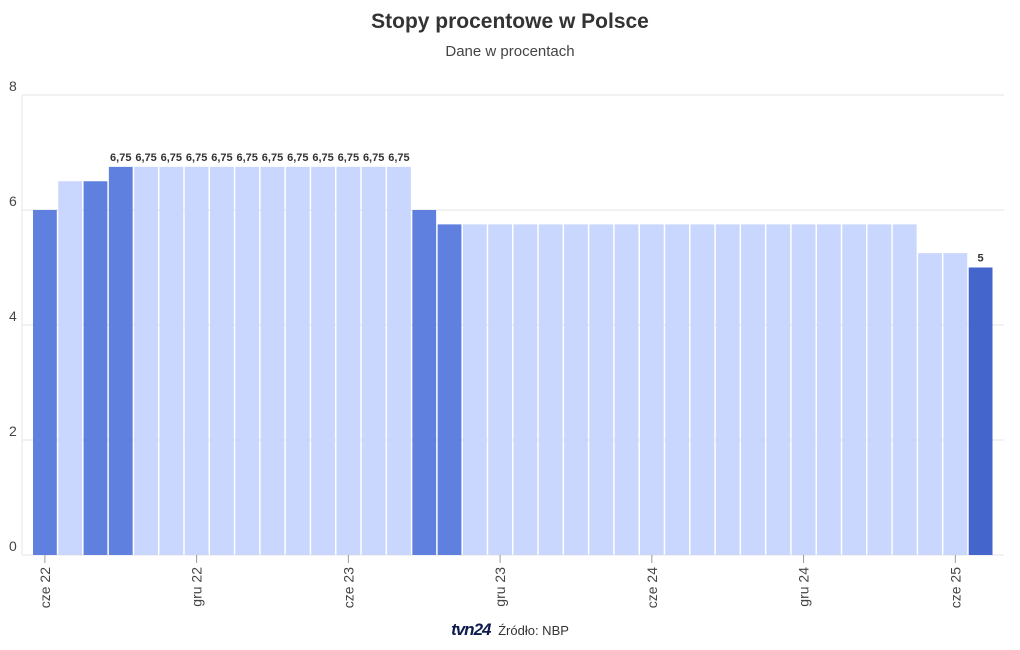 This screenshot has width=1020, height=650. Describe the element at coordinates (471, 629) in the screenshot. I see `tvn24-logo: tvn24` at that location.